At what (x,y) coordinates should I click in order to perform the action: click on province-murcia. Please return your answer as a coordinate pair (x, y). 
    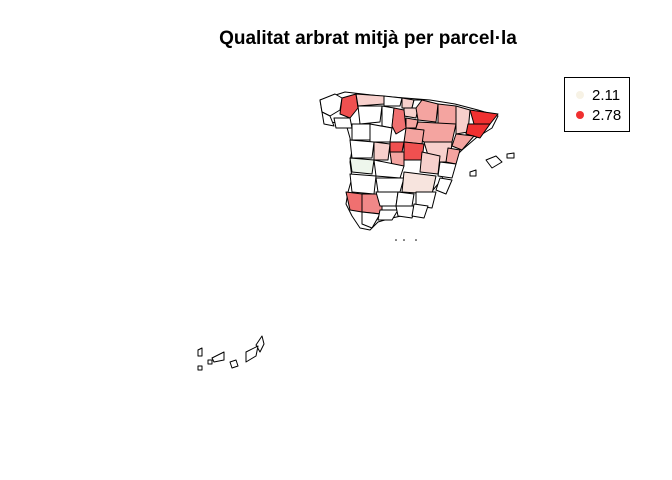
    Looking at the image, I should click on (426, 200).